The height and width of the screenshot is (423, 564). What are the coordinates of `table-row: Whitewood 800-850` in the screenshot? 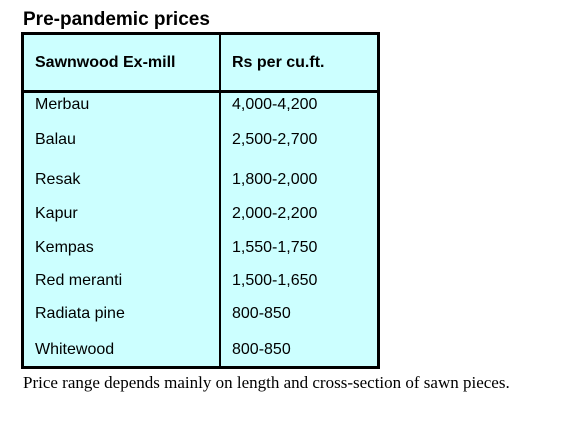 It's located at (200, 350).